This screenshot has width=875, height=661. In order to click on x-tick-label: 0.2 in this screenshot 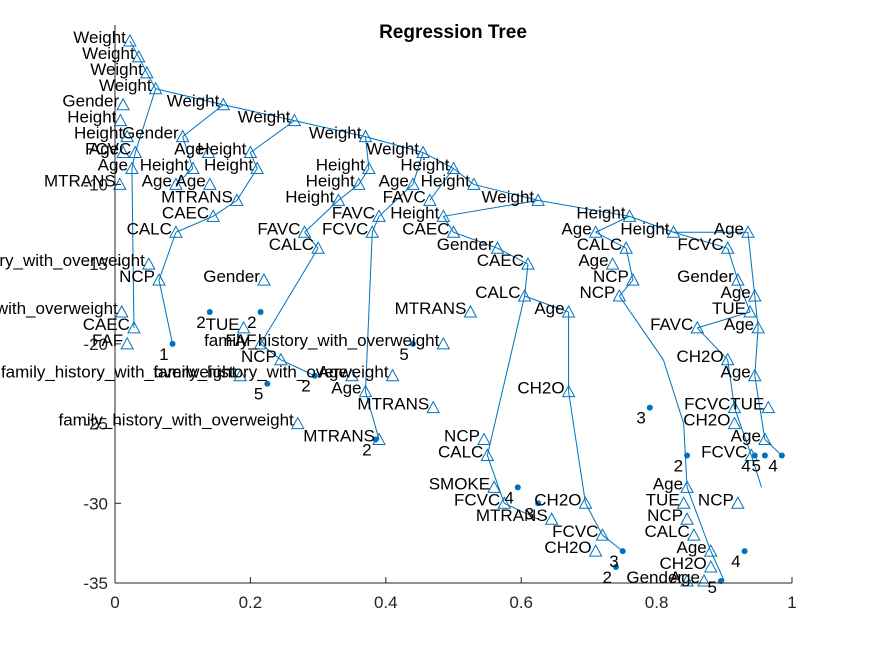, I will do `click(251, 602)`.